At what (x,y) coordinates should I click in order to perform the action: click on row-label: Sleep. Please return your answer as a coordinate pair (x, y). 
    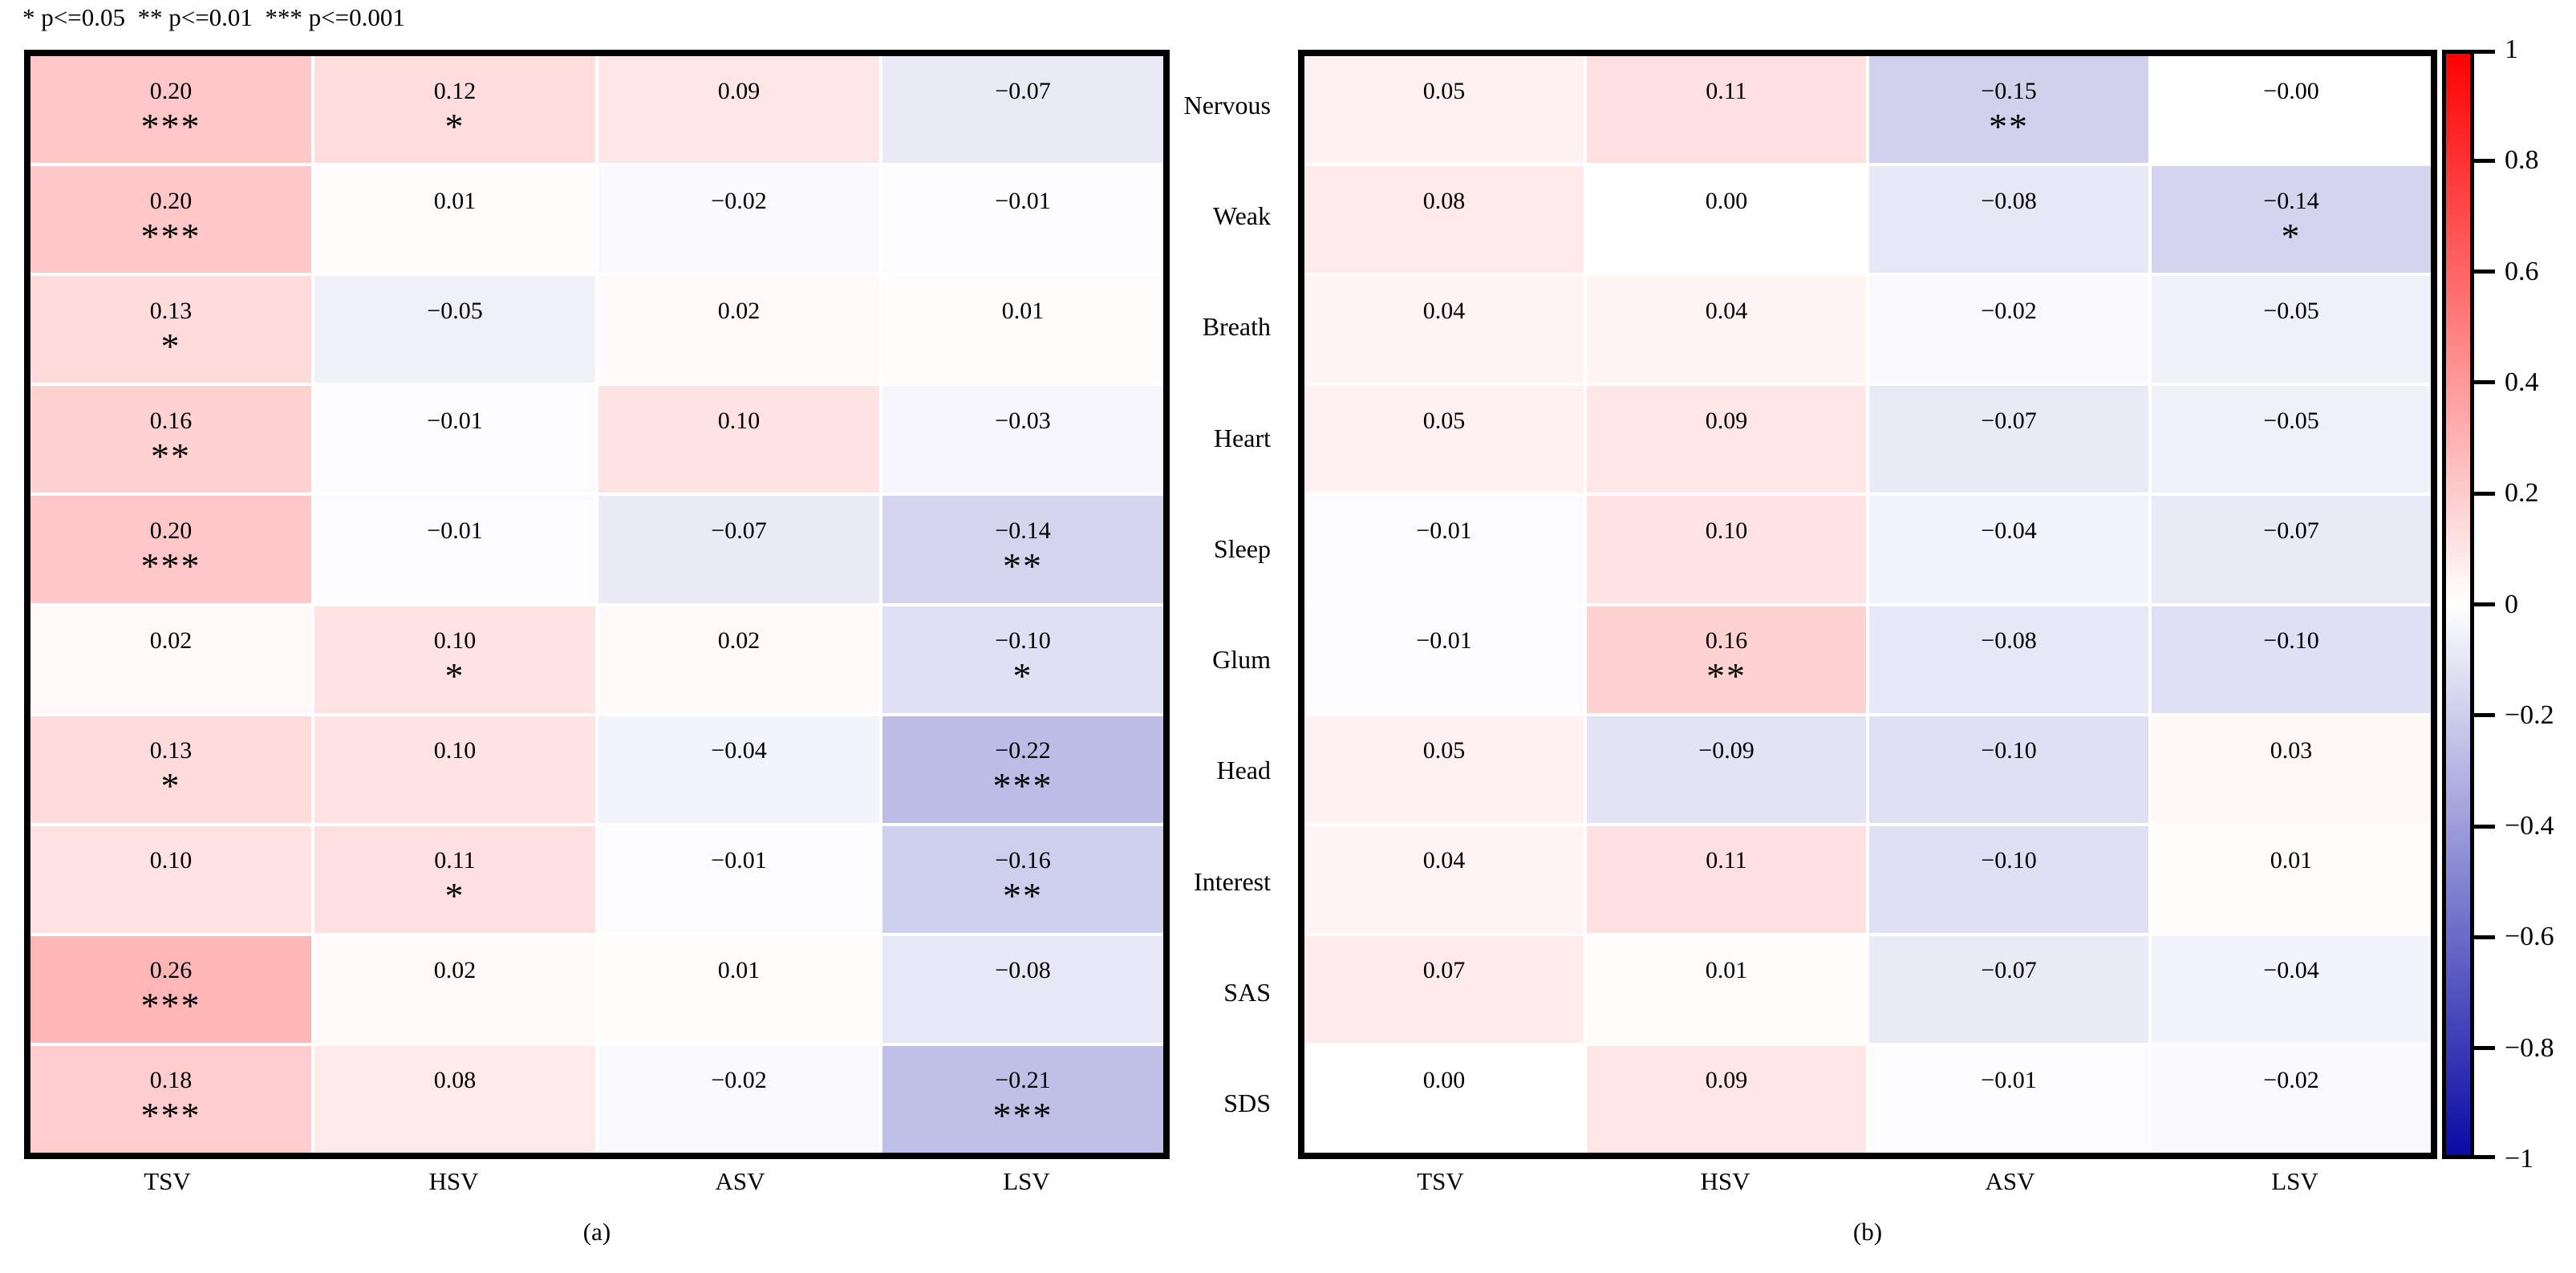
    Looking at the image, I should click on (1242, 548).